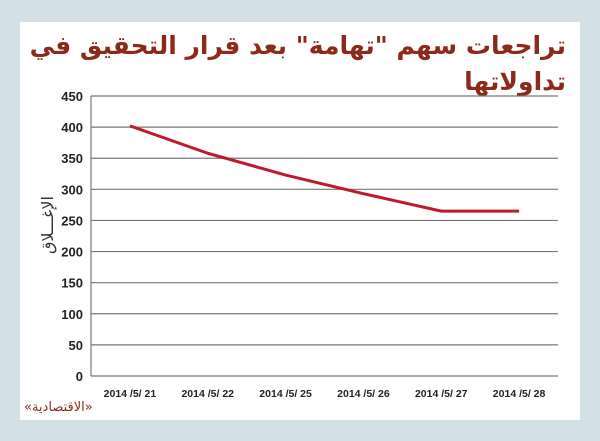  What do you see at coordinates (72, 189) in the screenshot?
I see `y-tick-label: 300` at bounding box center [72, 189].